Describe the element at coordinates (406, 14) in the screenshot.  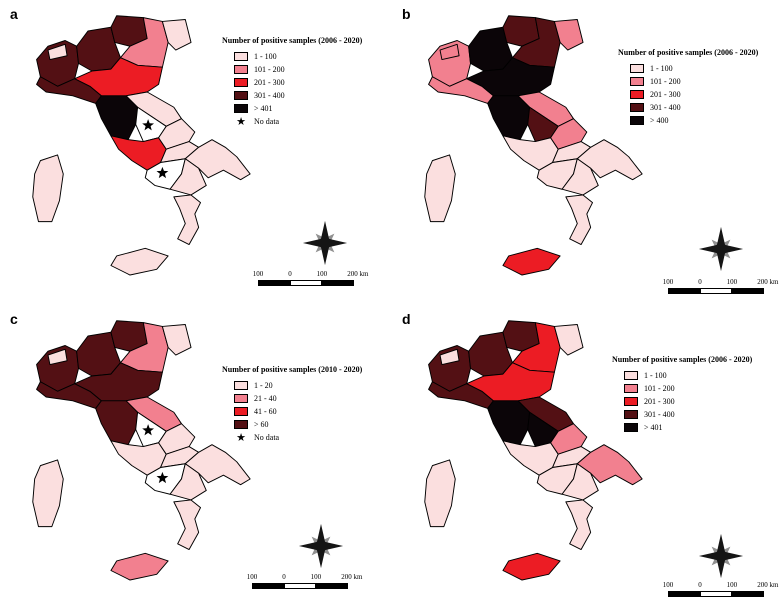
I see `panel-letter: b` at that location.